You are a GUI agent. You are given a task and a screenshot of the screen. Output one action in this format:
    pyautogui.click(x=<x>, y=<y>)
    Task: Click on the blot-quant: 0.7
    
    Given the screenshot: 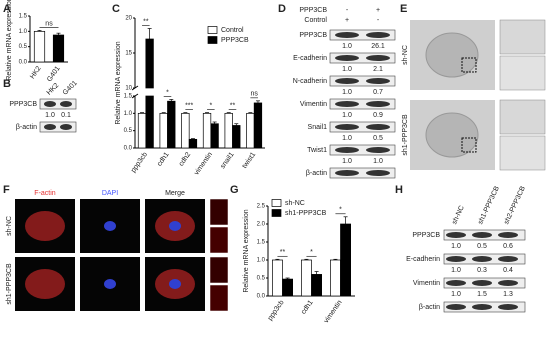 What is the action you would take?
    pyautogui.click(x=378, y=92)
    